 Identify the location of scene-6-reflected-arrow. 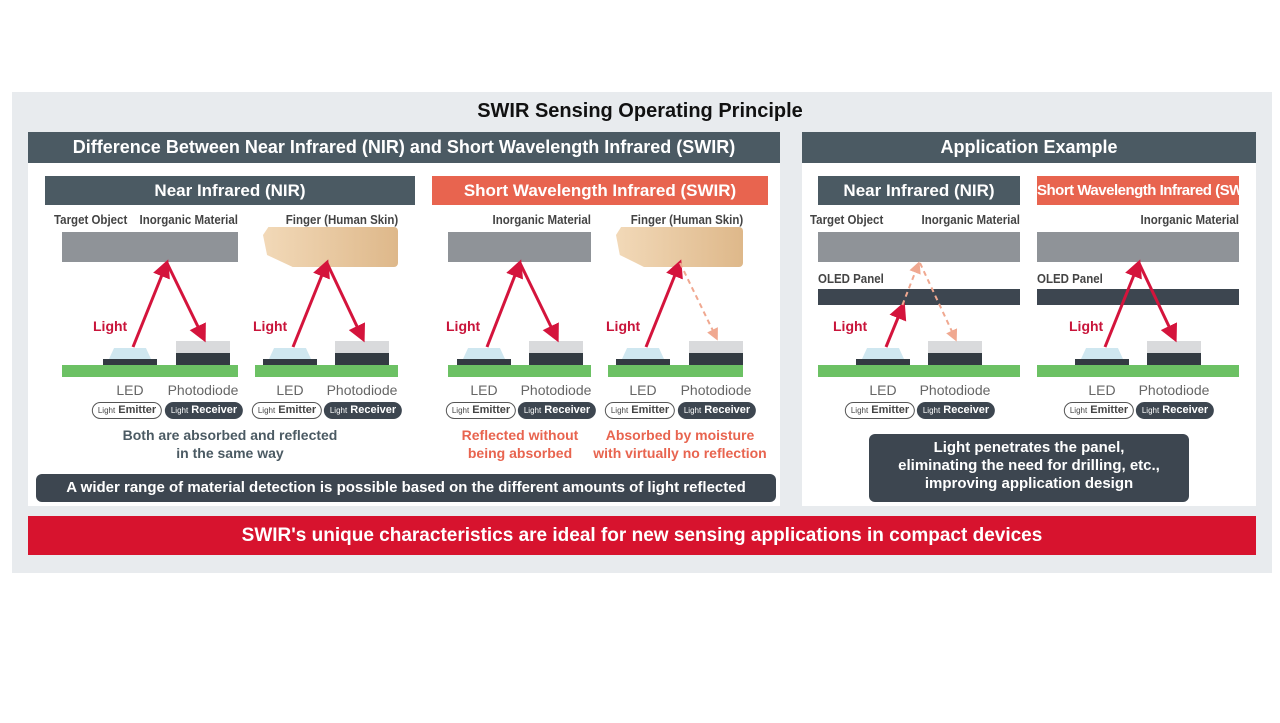
(1157, 302).